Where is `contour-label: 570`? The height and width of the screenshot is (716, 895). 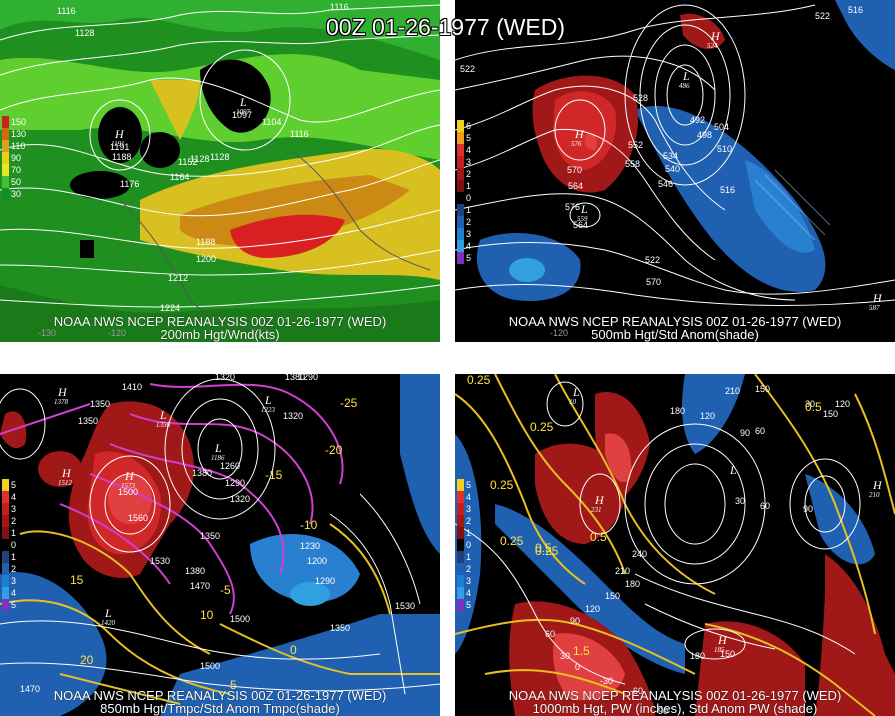
contour-label: 570 is located at coordinates (653, 282).